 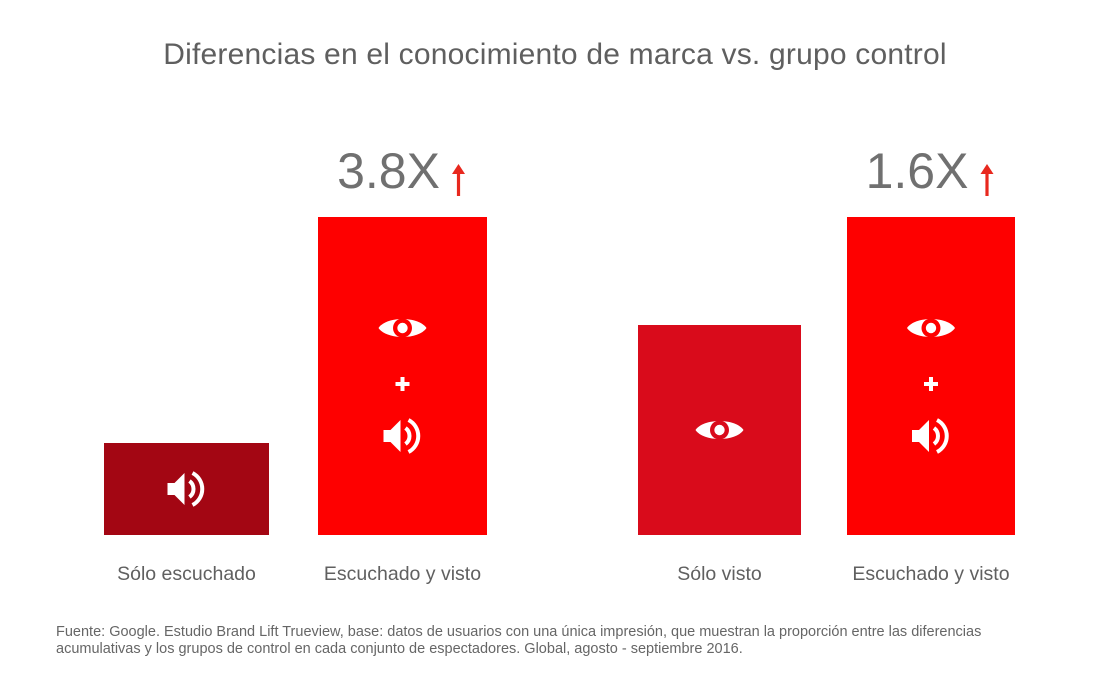 I want to click on category-label: Sólo visto, so click(x=719, y=574).